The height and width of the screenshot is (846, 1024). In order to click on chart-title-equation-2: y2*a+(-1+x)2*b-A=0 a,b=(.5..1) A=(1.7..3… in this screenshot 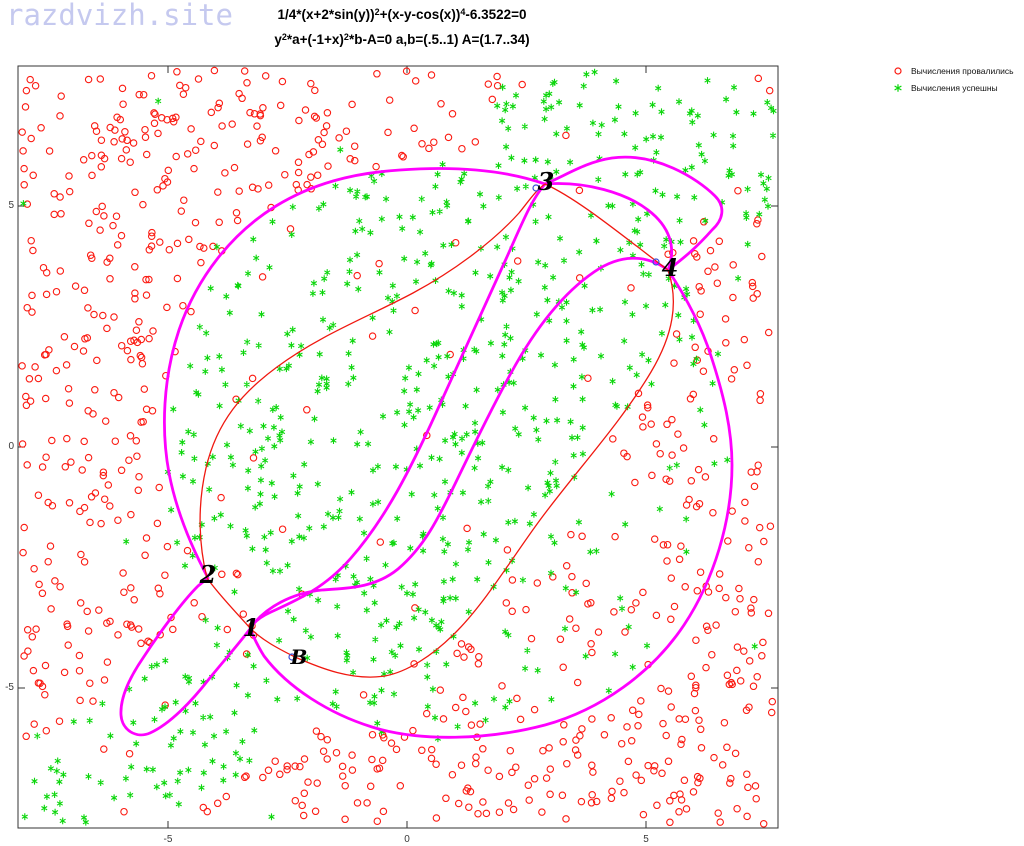, I will do `click(401, 39)`.